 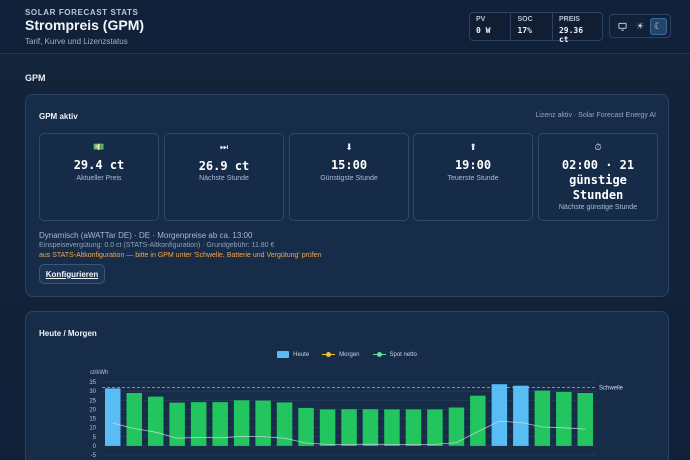 I want to click on y-tick-label: 30, so click(x=92, y=392).